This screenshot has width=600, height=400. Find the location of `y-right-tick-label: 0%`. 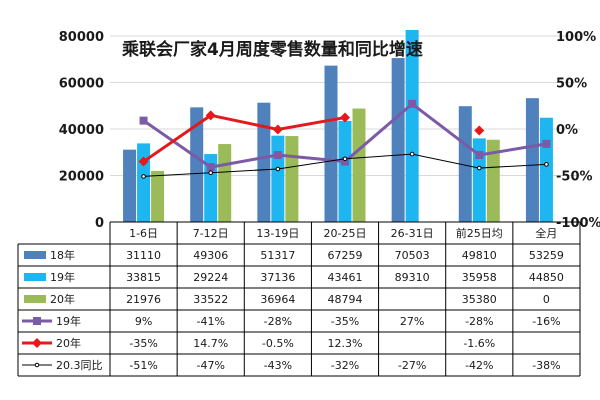

y-right-tick-label: 0% is located at coordinates (567, 130).